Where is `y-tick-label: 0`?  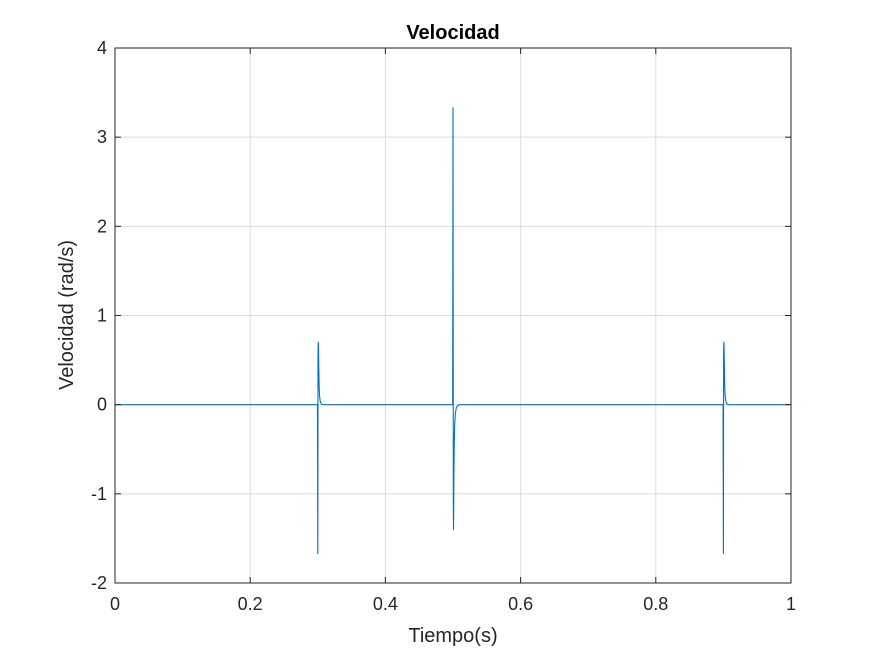
y-tick-label: 0 is located at coordinates (102, 405).